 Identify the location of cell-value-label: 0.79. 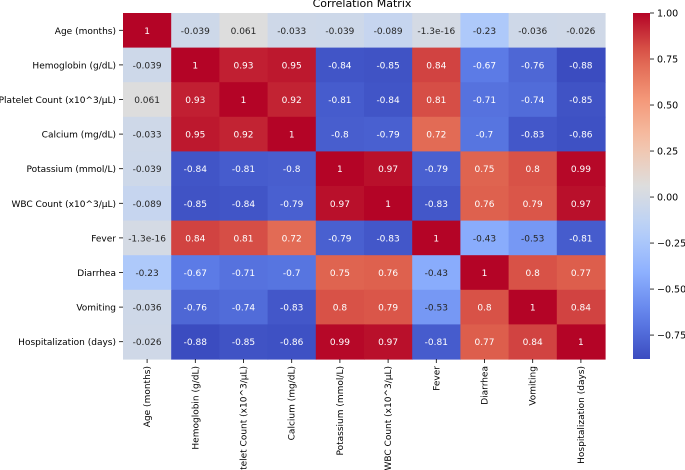
(388, 309).